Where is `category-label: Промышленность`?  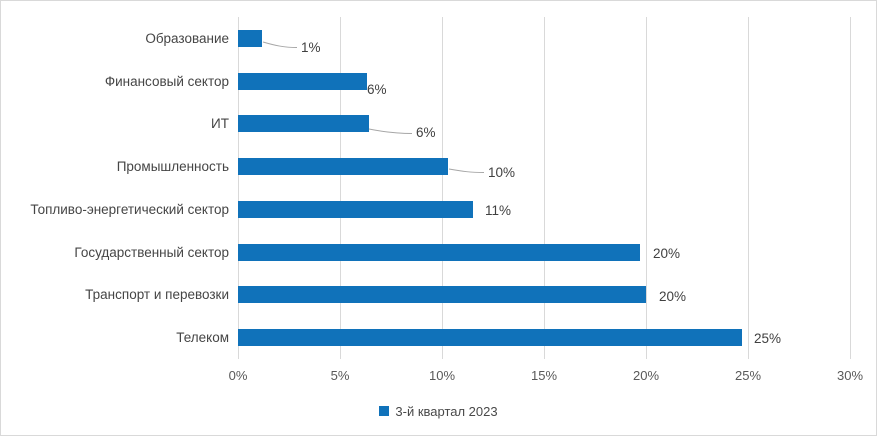 category-label: Промышленность is located at coordinates (172, 167).